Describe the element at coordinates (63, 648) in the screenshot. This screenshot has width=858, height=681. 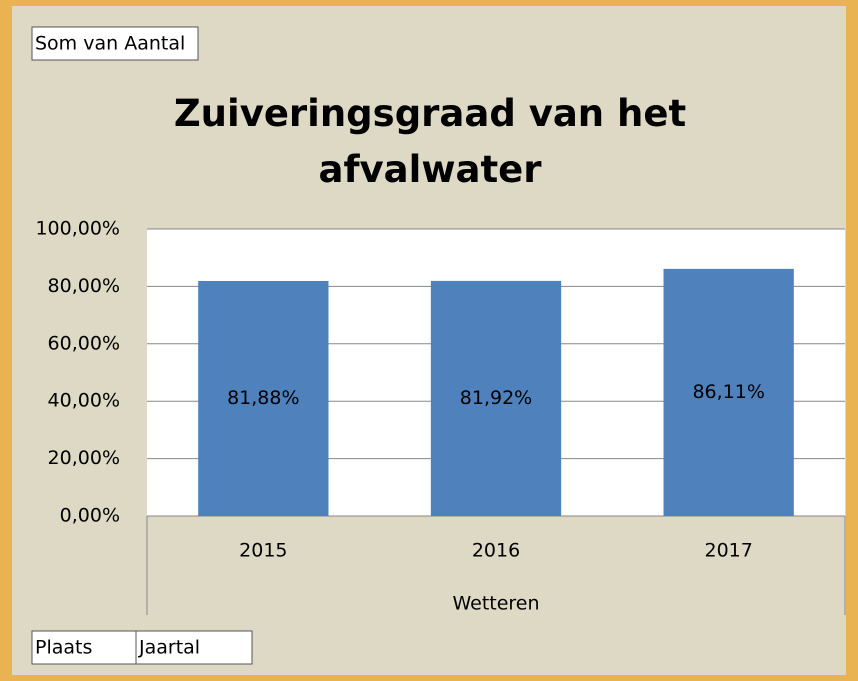
I see `axis-field-label: Plaats` at that location.